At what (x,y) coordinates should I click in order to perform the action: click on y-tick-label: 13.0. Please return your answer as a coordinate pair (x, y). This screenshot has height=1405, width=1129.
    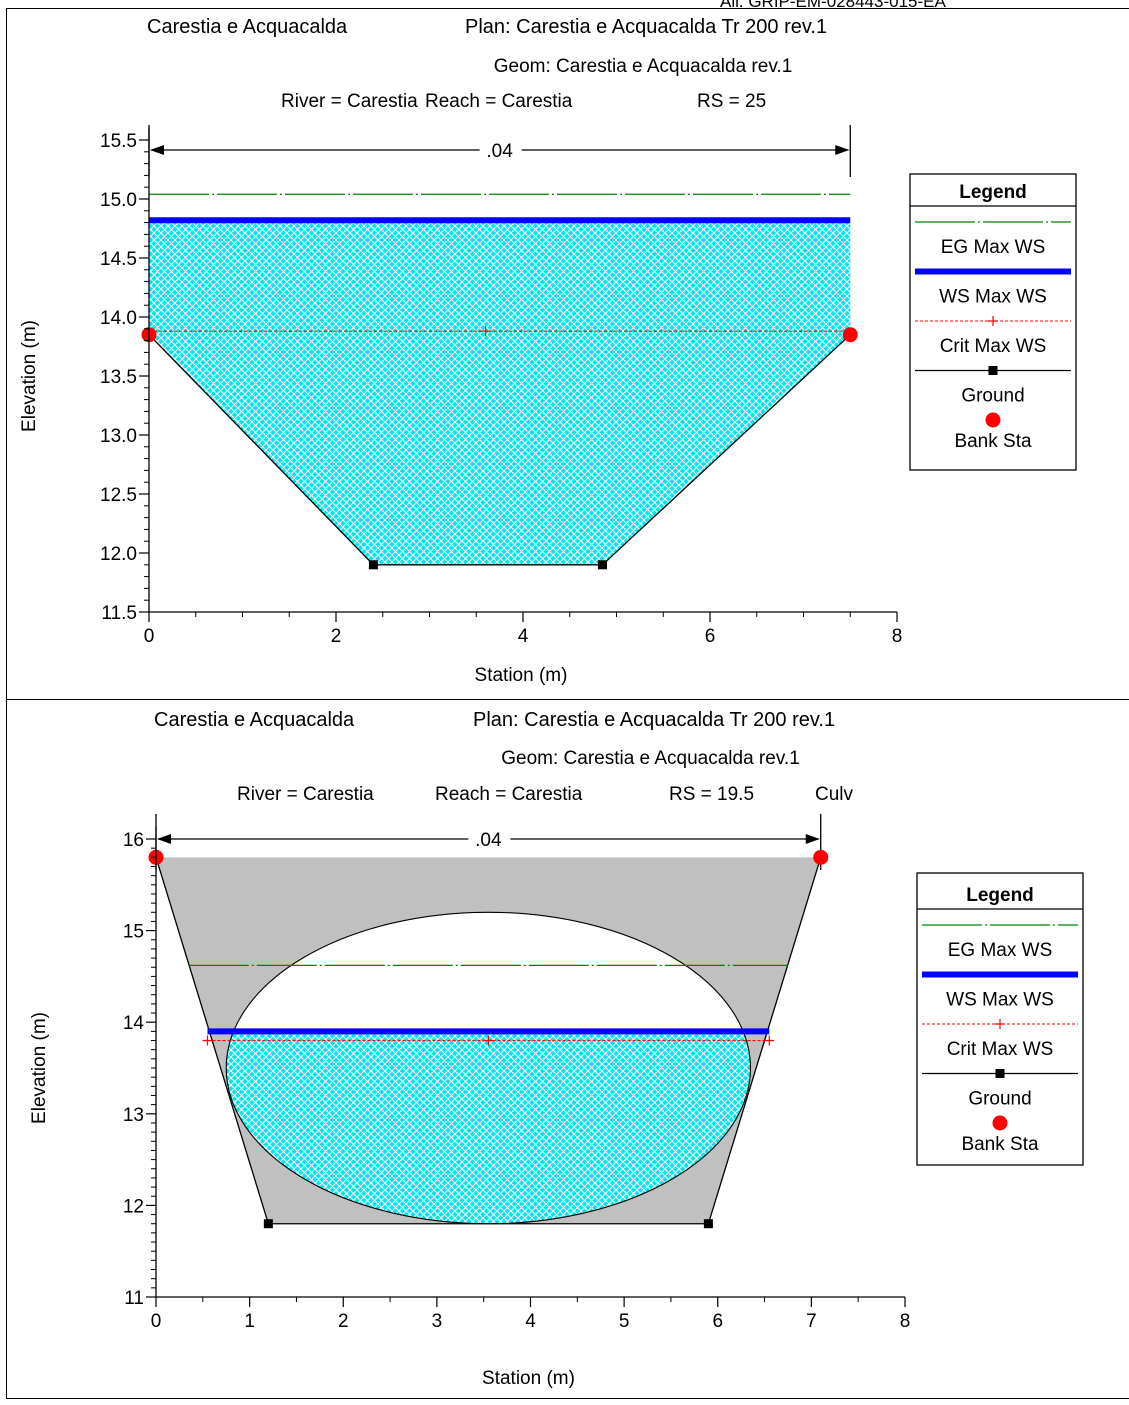
    Looking at the image, I should click on (118, 436).